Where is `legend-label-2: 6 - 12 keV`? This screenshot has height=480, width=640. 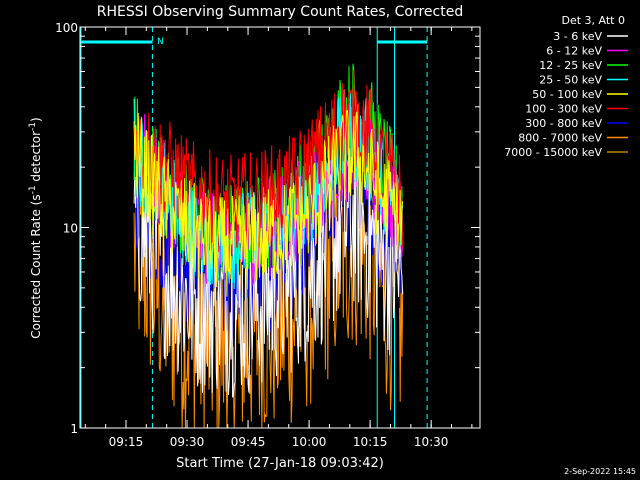
legend-label-2: 6 - 12 keV is located at coordinates (574, 51).